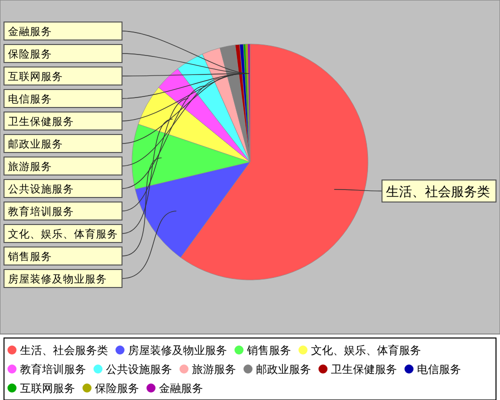 The height and width of the screenshot is (400, 500). I want to click on legend-label: 销售服务, so click(268, 350).